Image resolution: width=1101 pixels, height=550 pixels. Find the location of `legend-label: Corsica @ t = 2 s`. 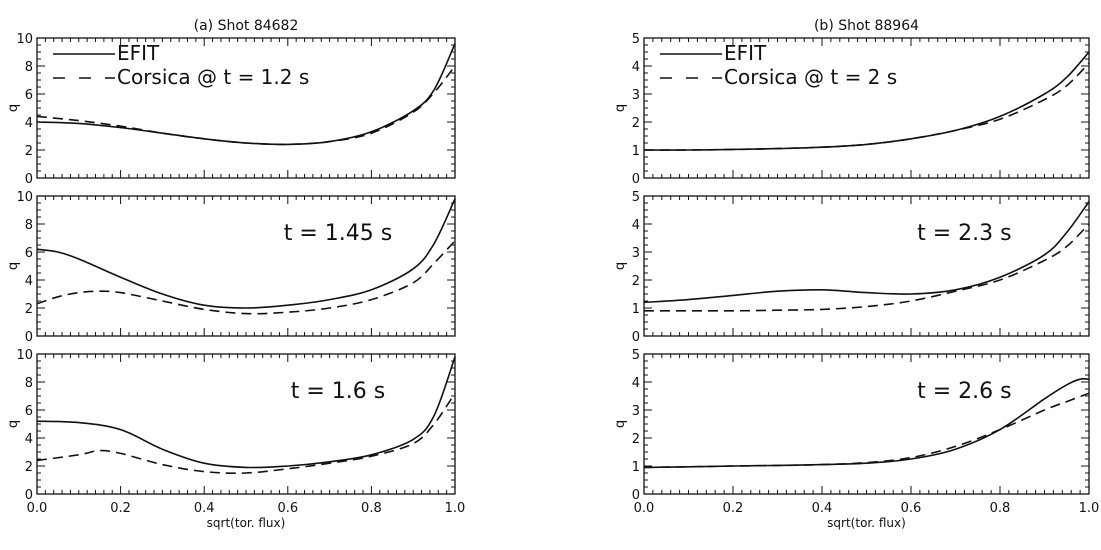

legend-label: Corsica @ t = 2 s is located at coordinates (810, 77).